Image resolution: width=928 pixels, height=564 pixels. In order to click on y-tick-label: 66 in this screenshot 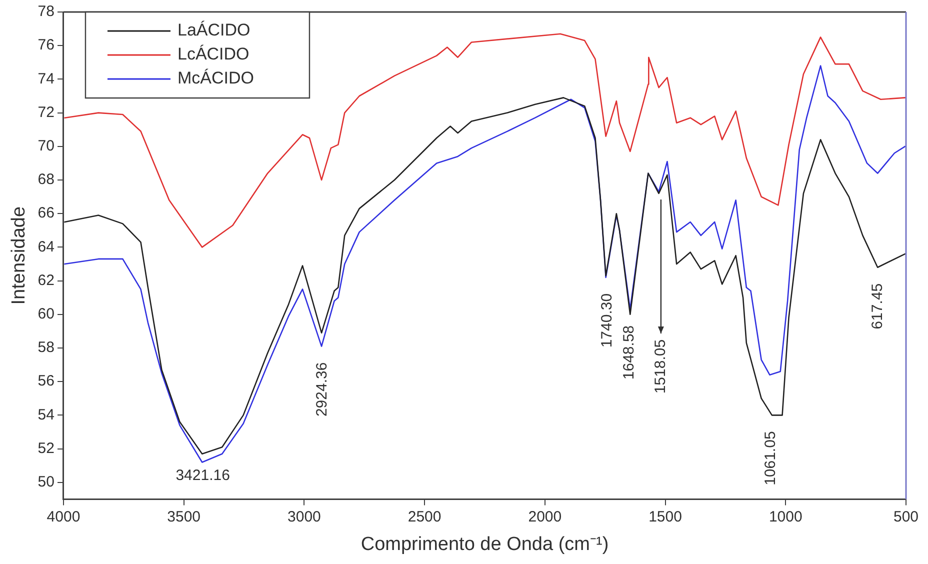, I will do `click(46, 213)`.